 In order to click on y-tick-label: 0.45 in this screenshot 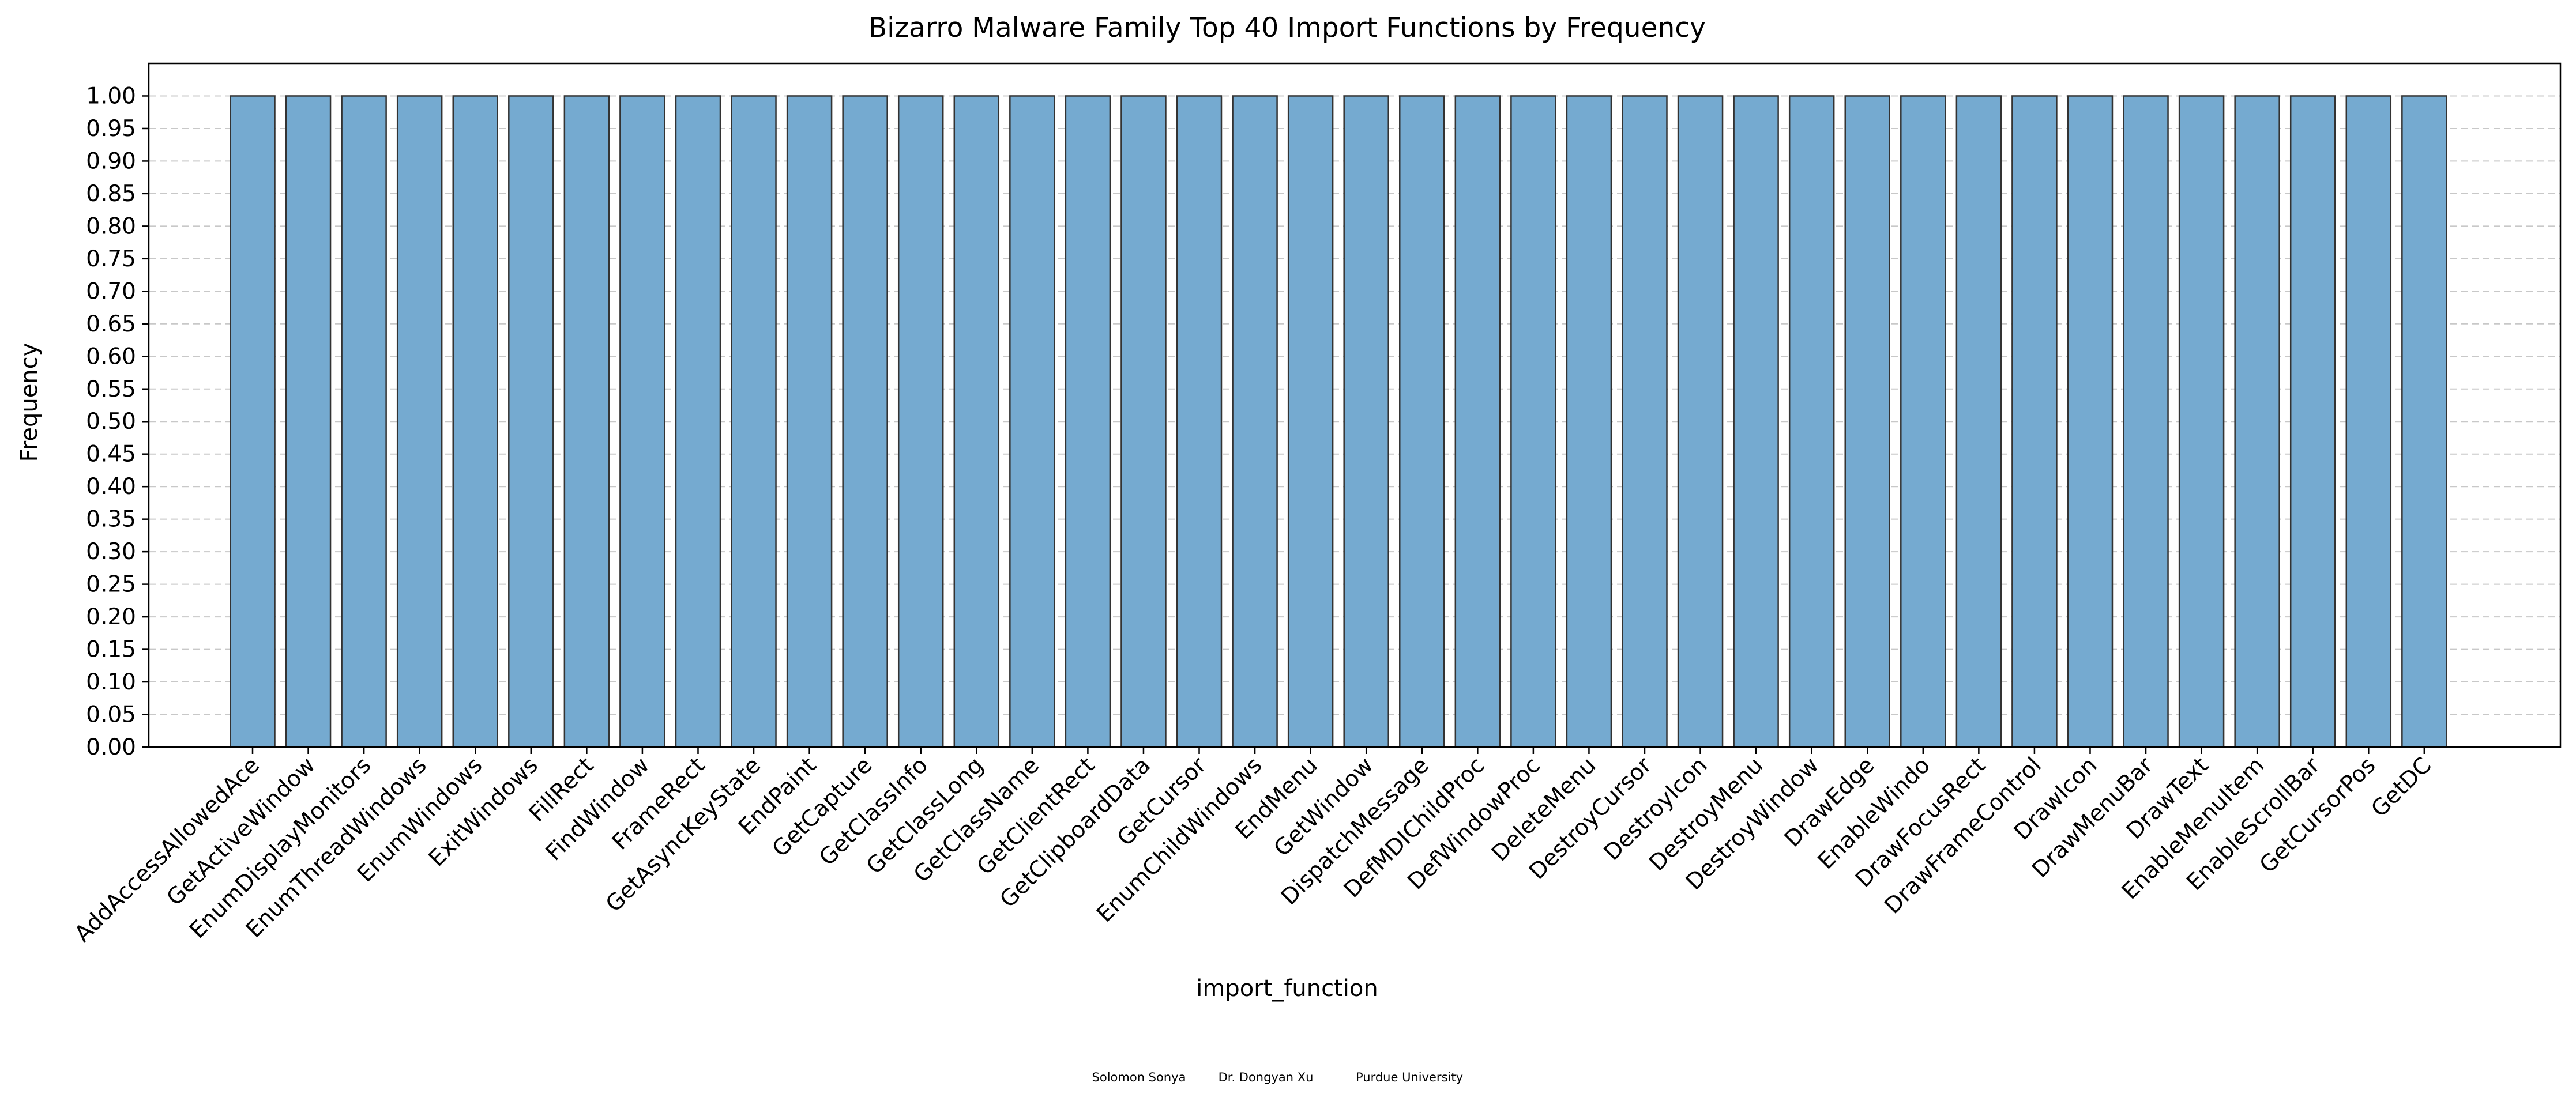, I will do `click(111, 455)`.